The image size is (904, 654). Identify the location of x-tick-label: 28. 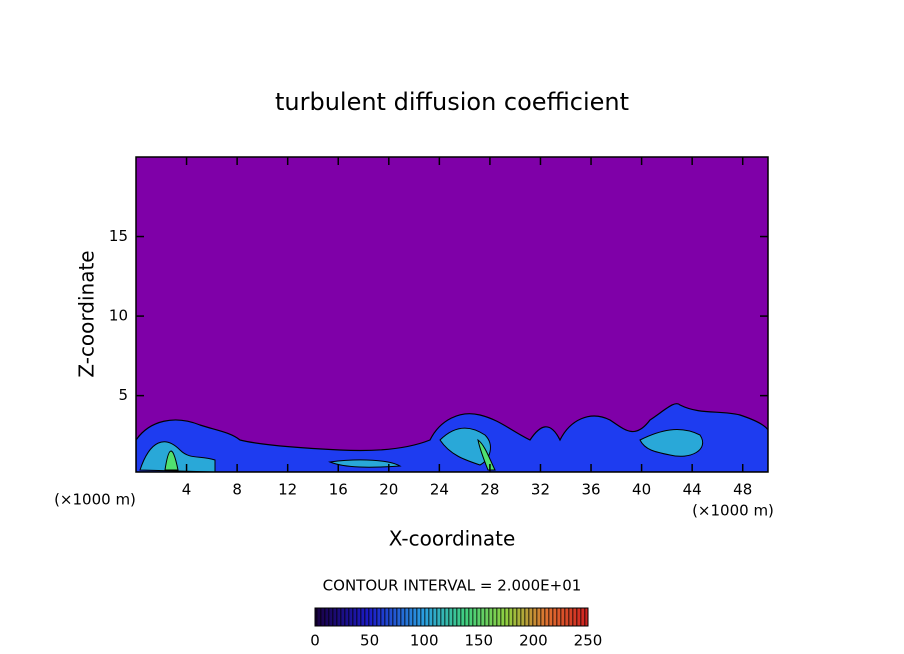
(489, 490).